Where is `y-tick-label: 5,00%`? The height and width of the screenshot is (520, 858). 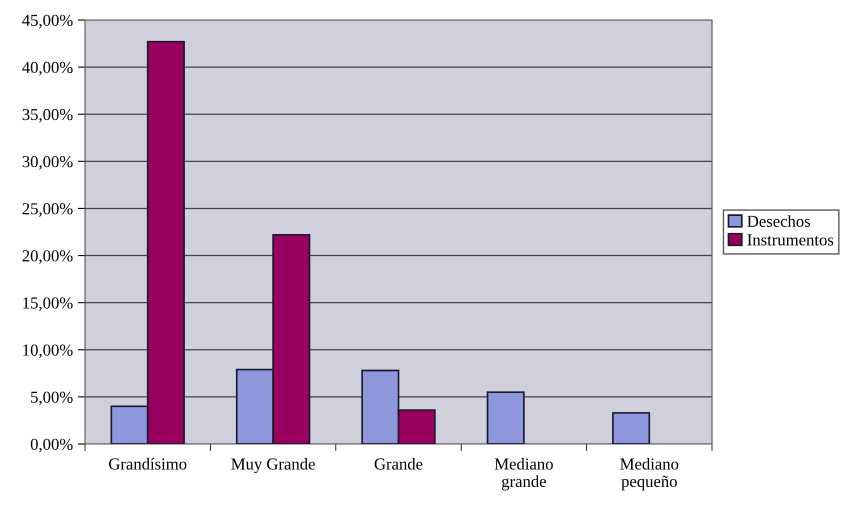 y-tick-label: 5,00% is located at coordinates (52, 399).